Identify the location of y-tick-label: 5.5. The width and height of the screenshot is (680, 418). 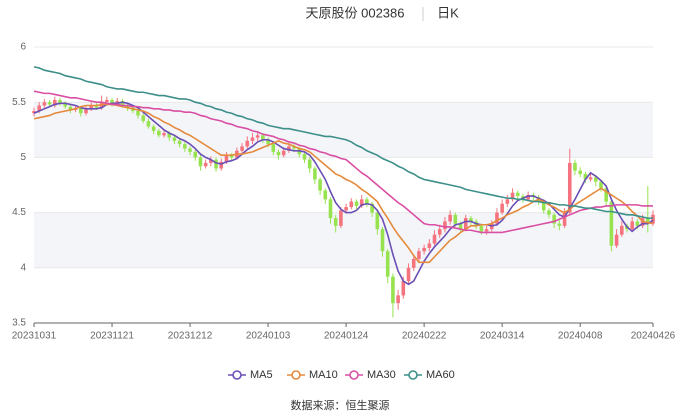
(19, 102).